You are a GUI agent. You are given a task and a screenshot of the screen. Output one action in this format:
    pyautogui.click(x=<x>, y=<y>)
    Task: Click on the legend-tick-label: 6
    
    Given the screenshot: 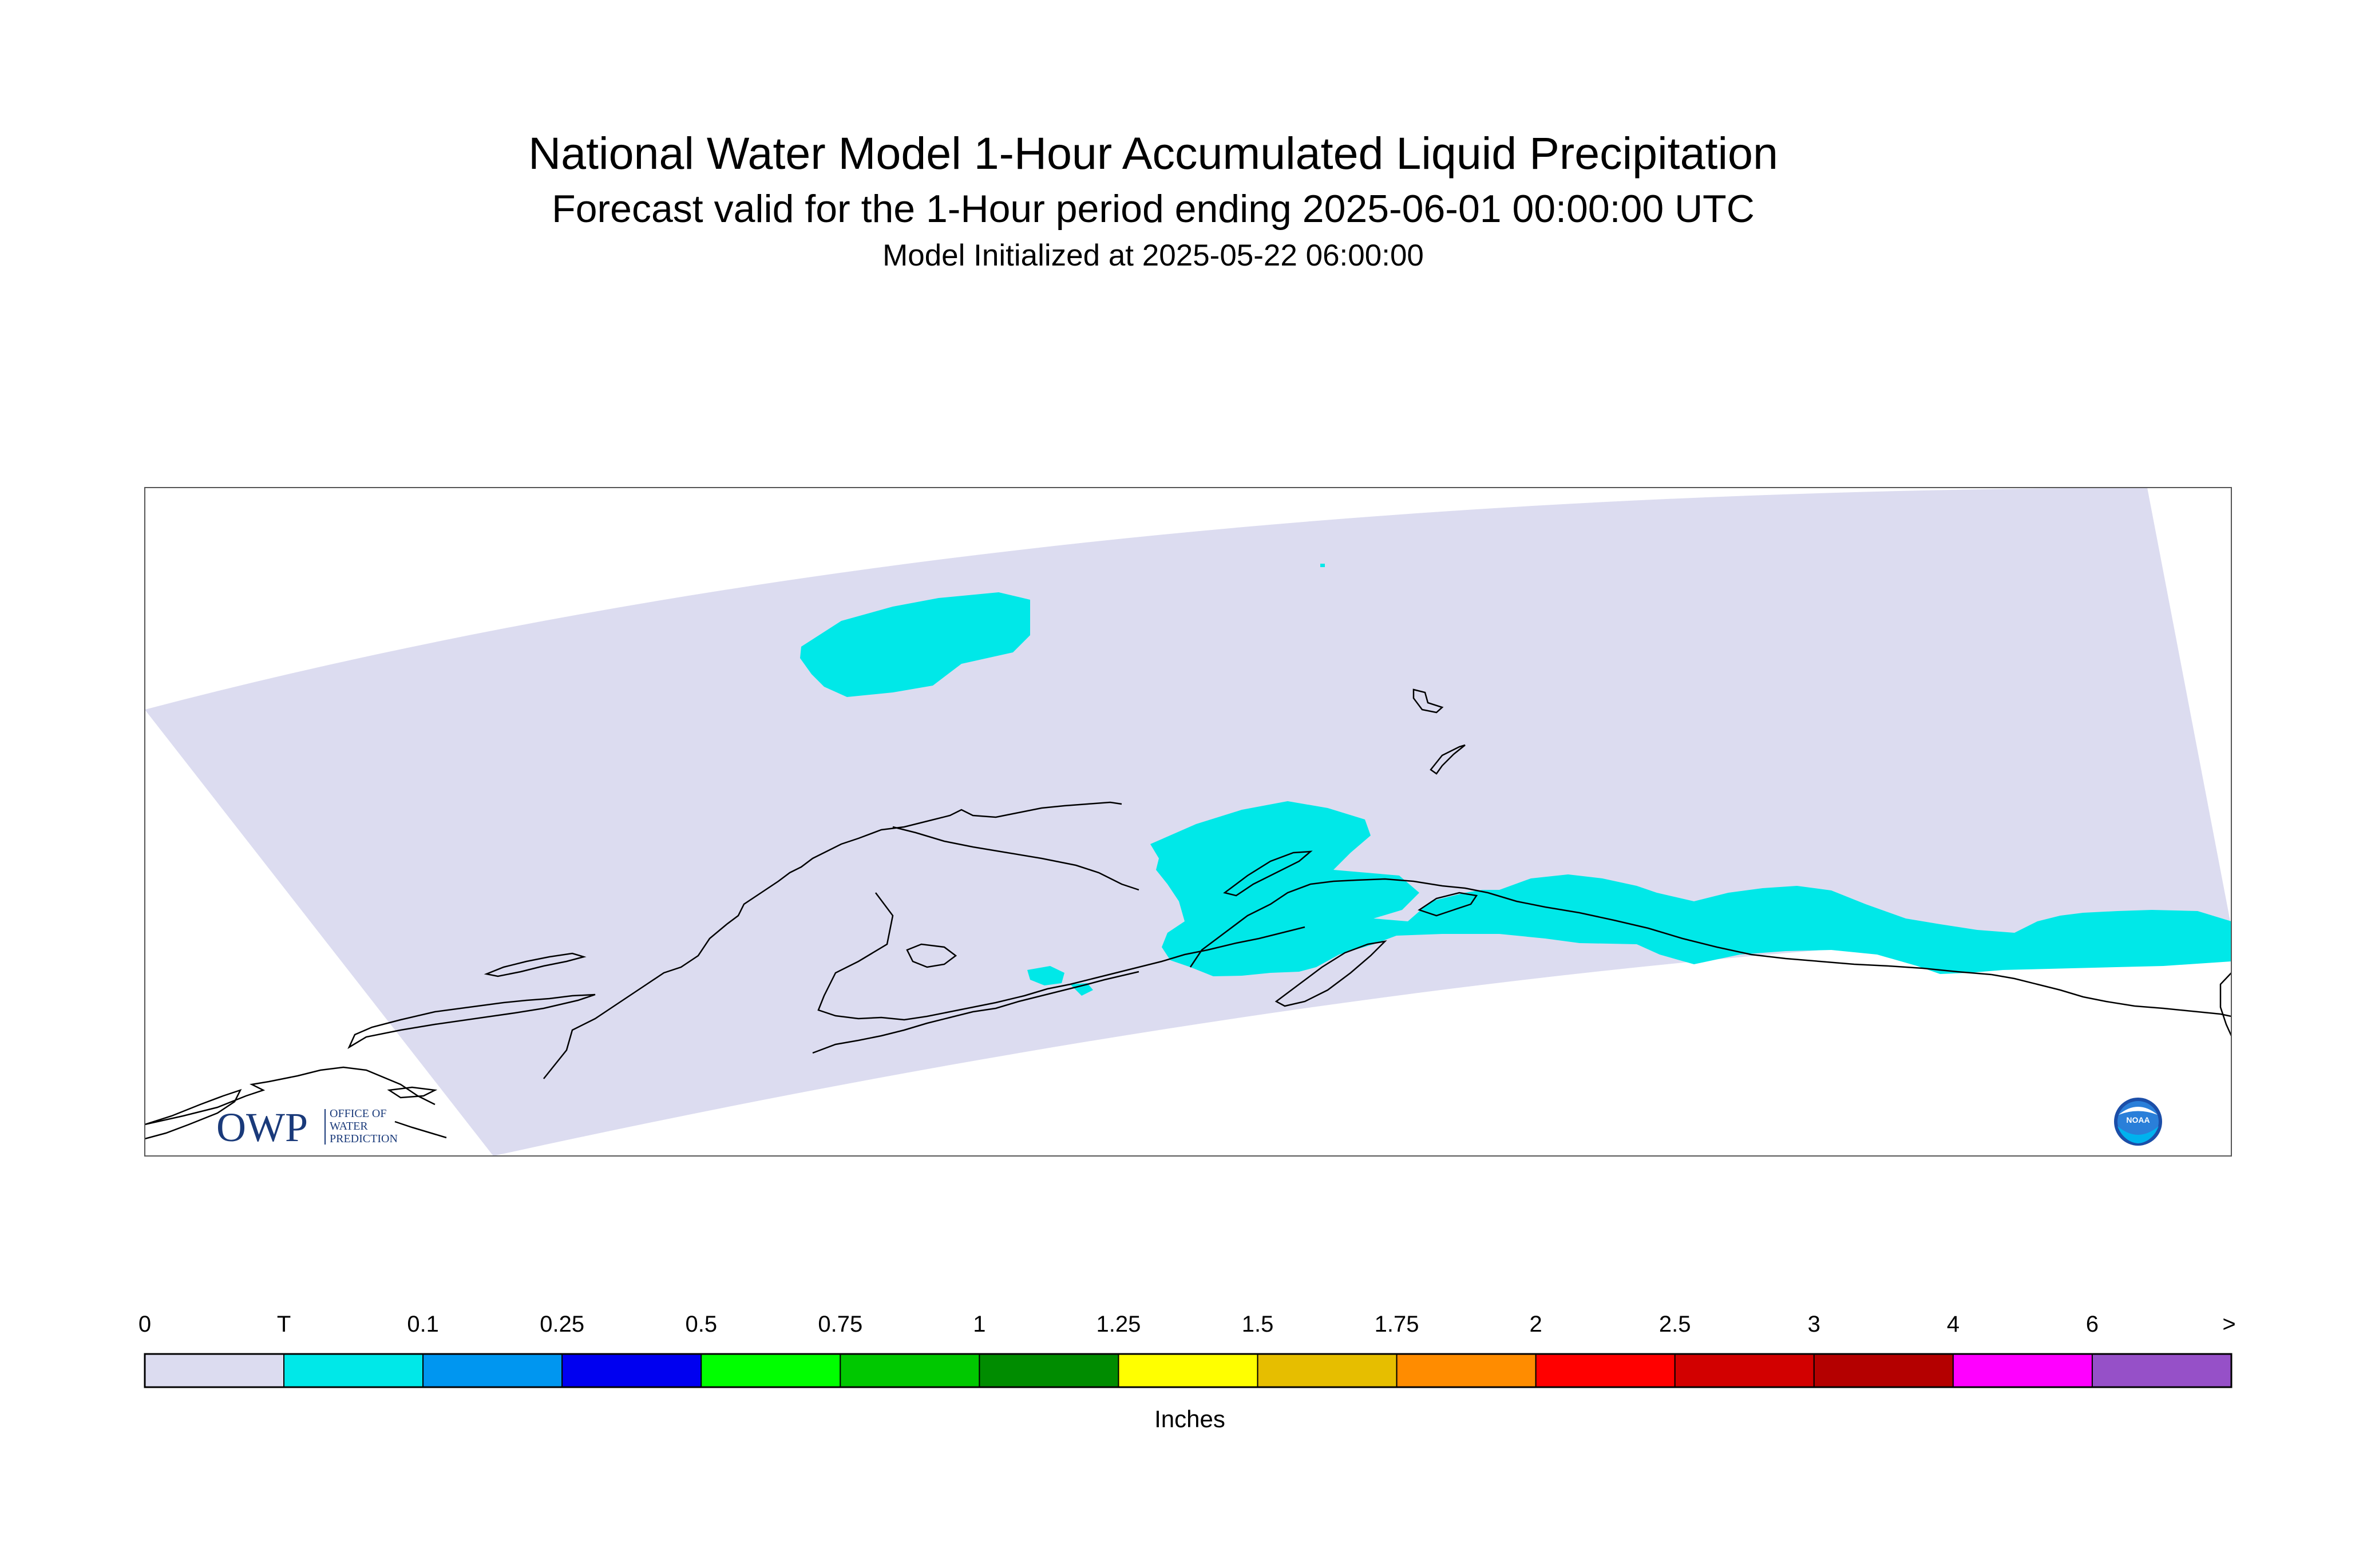 What is the action you would take?
    pyautogui.click(x=2092, y=1324)
    